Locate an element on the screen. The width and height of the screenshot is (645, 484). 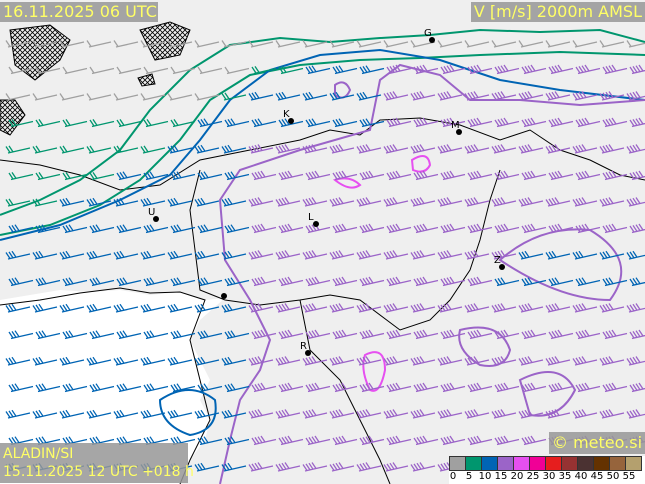
model-info-box: ALADIN/SI 15.11.2025 12 UTC +018 h is located at coordinates (97, 463).